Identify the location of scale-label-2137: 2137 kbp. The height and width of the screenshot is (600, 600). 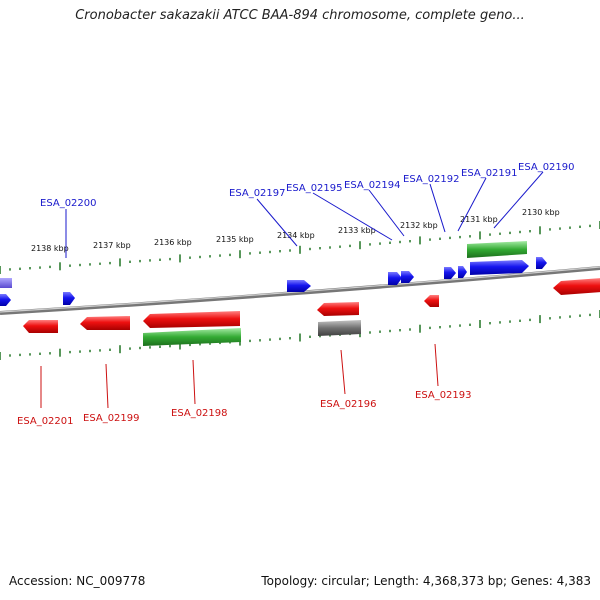
(112, 245).